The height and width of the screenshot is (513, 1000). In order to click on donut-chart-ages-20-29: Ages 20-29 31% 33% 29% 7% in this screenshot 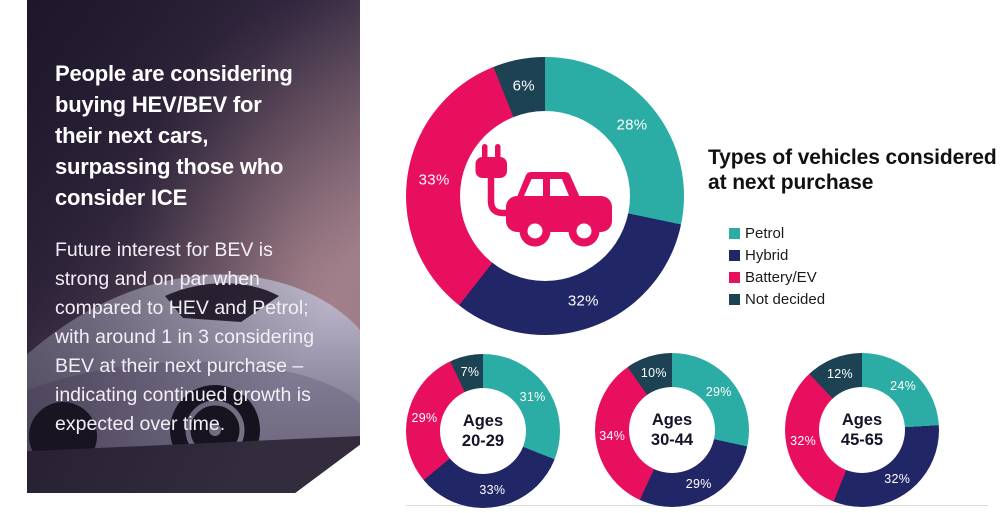, I will do `click(483, 431)`.